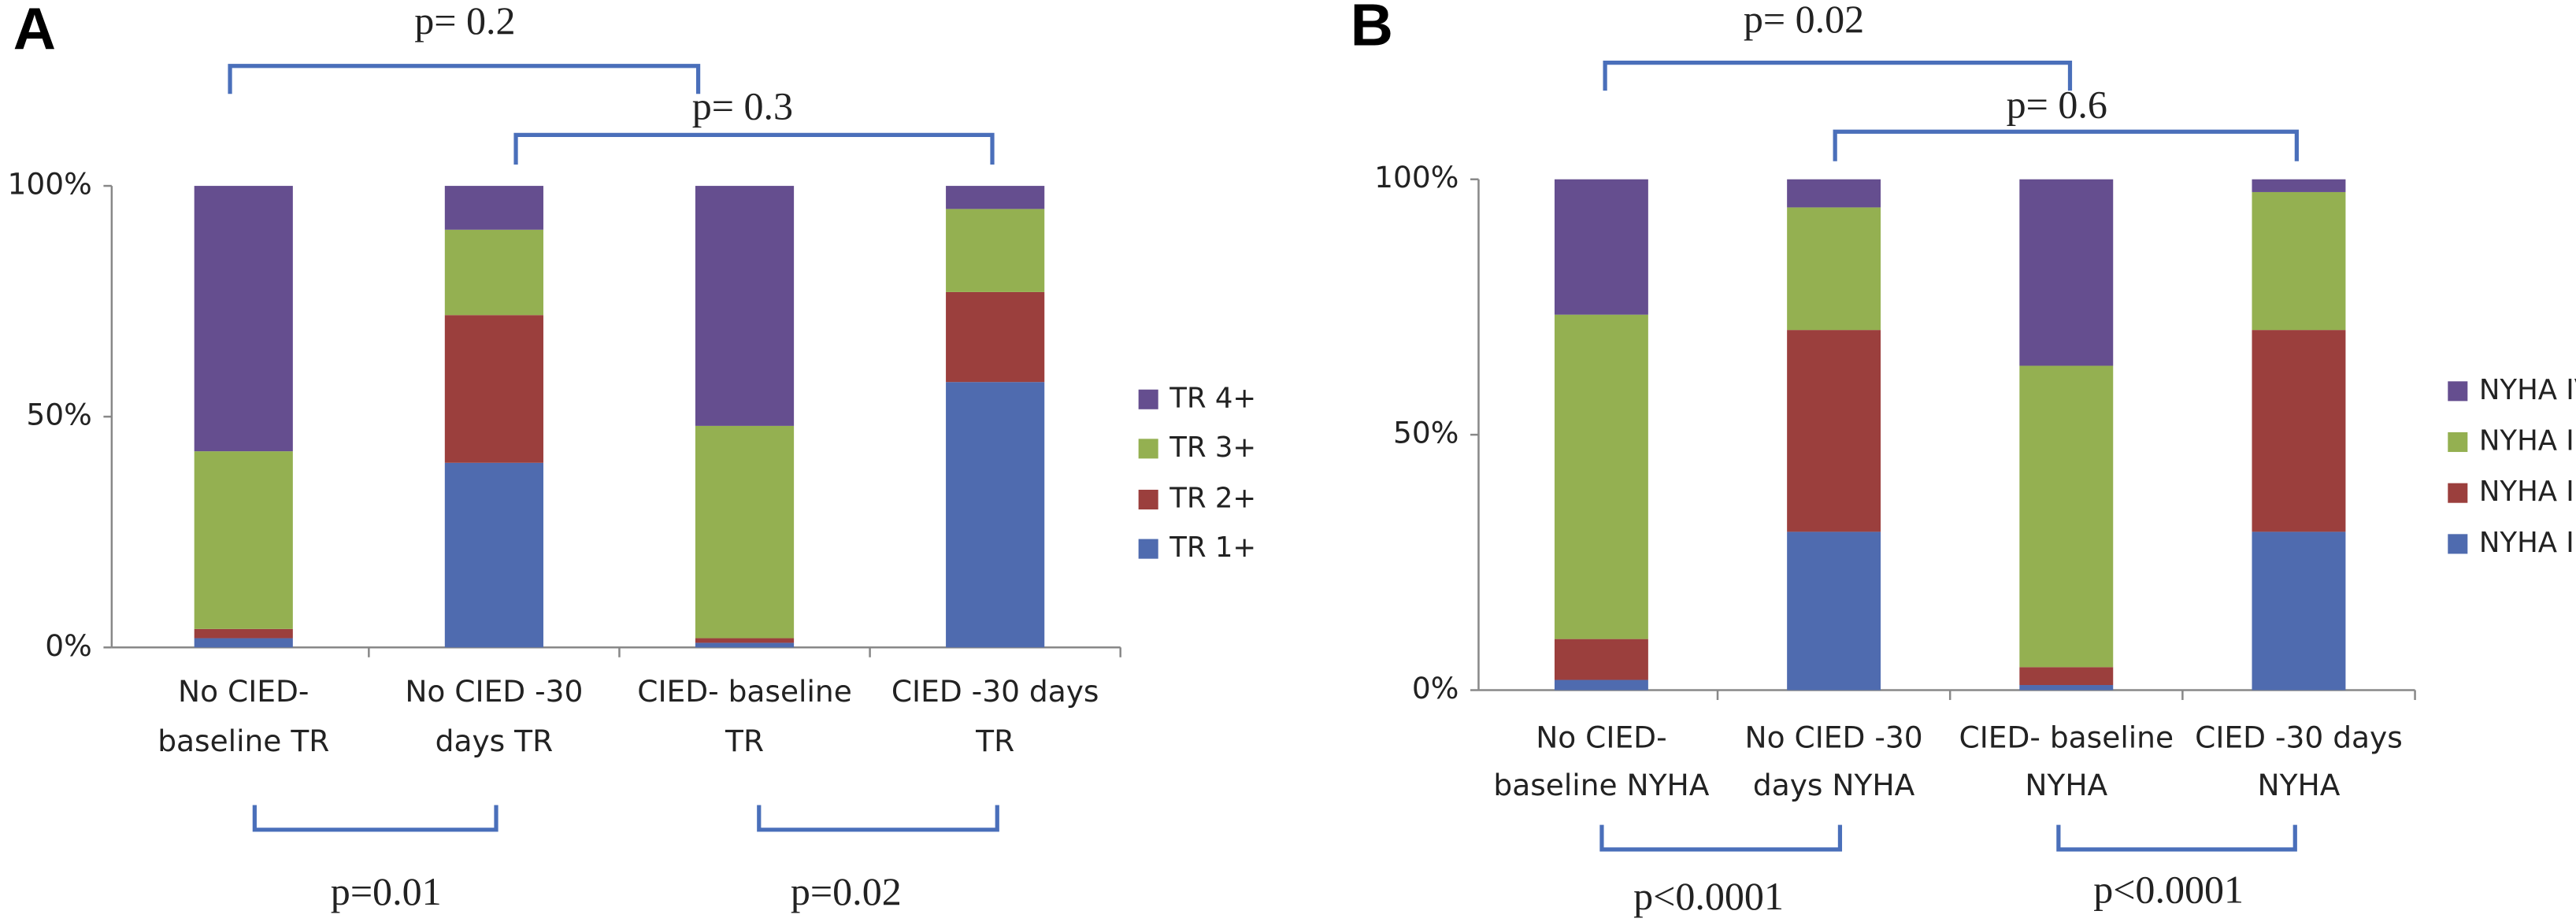 Image resolution: width=2576 pixels, height=922 pixels. Describe the element at coordinates (2057, 105) in the screenshot. I see `p-value: p= 0.6` at that location.